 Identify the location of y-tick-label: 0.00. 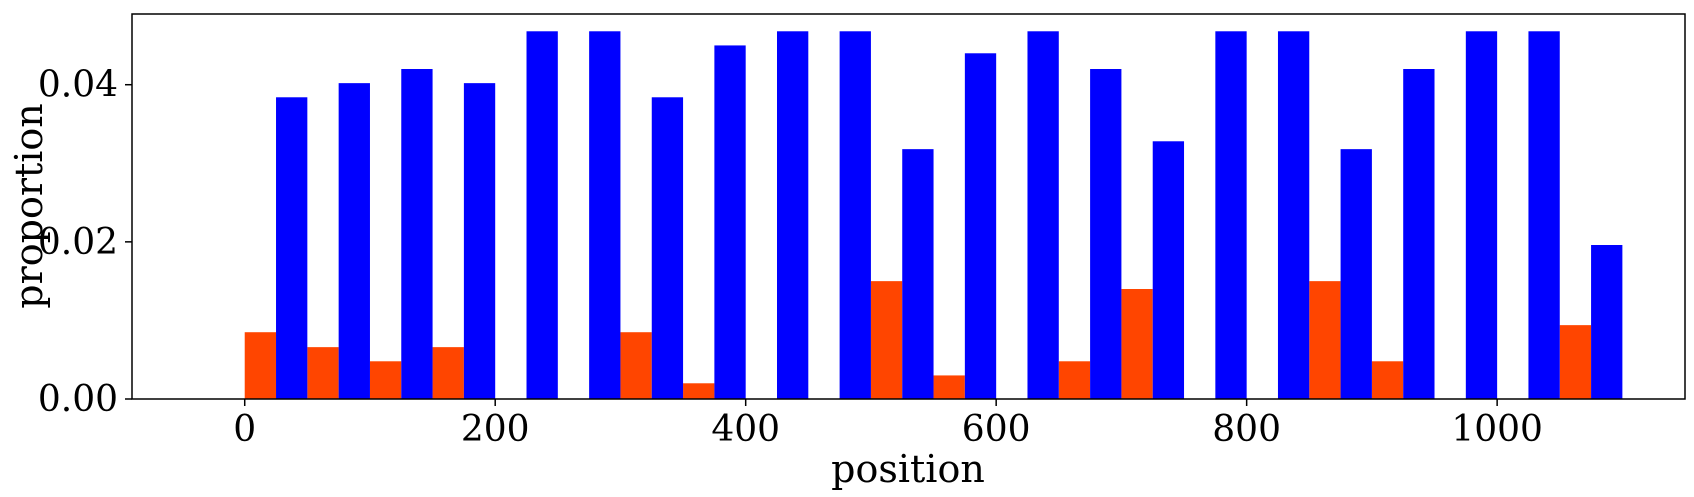
(78, 399).